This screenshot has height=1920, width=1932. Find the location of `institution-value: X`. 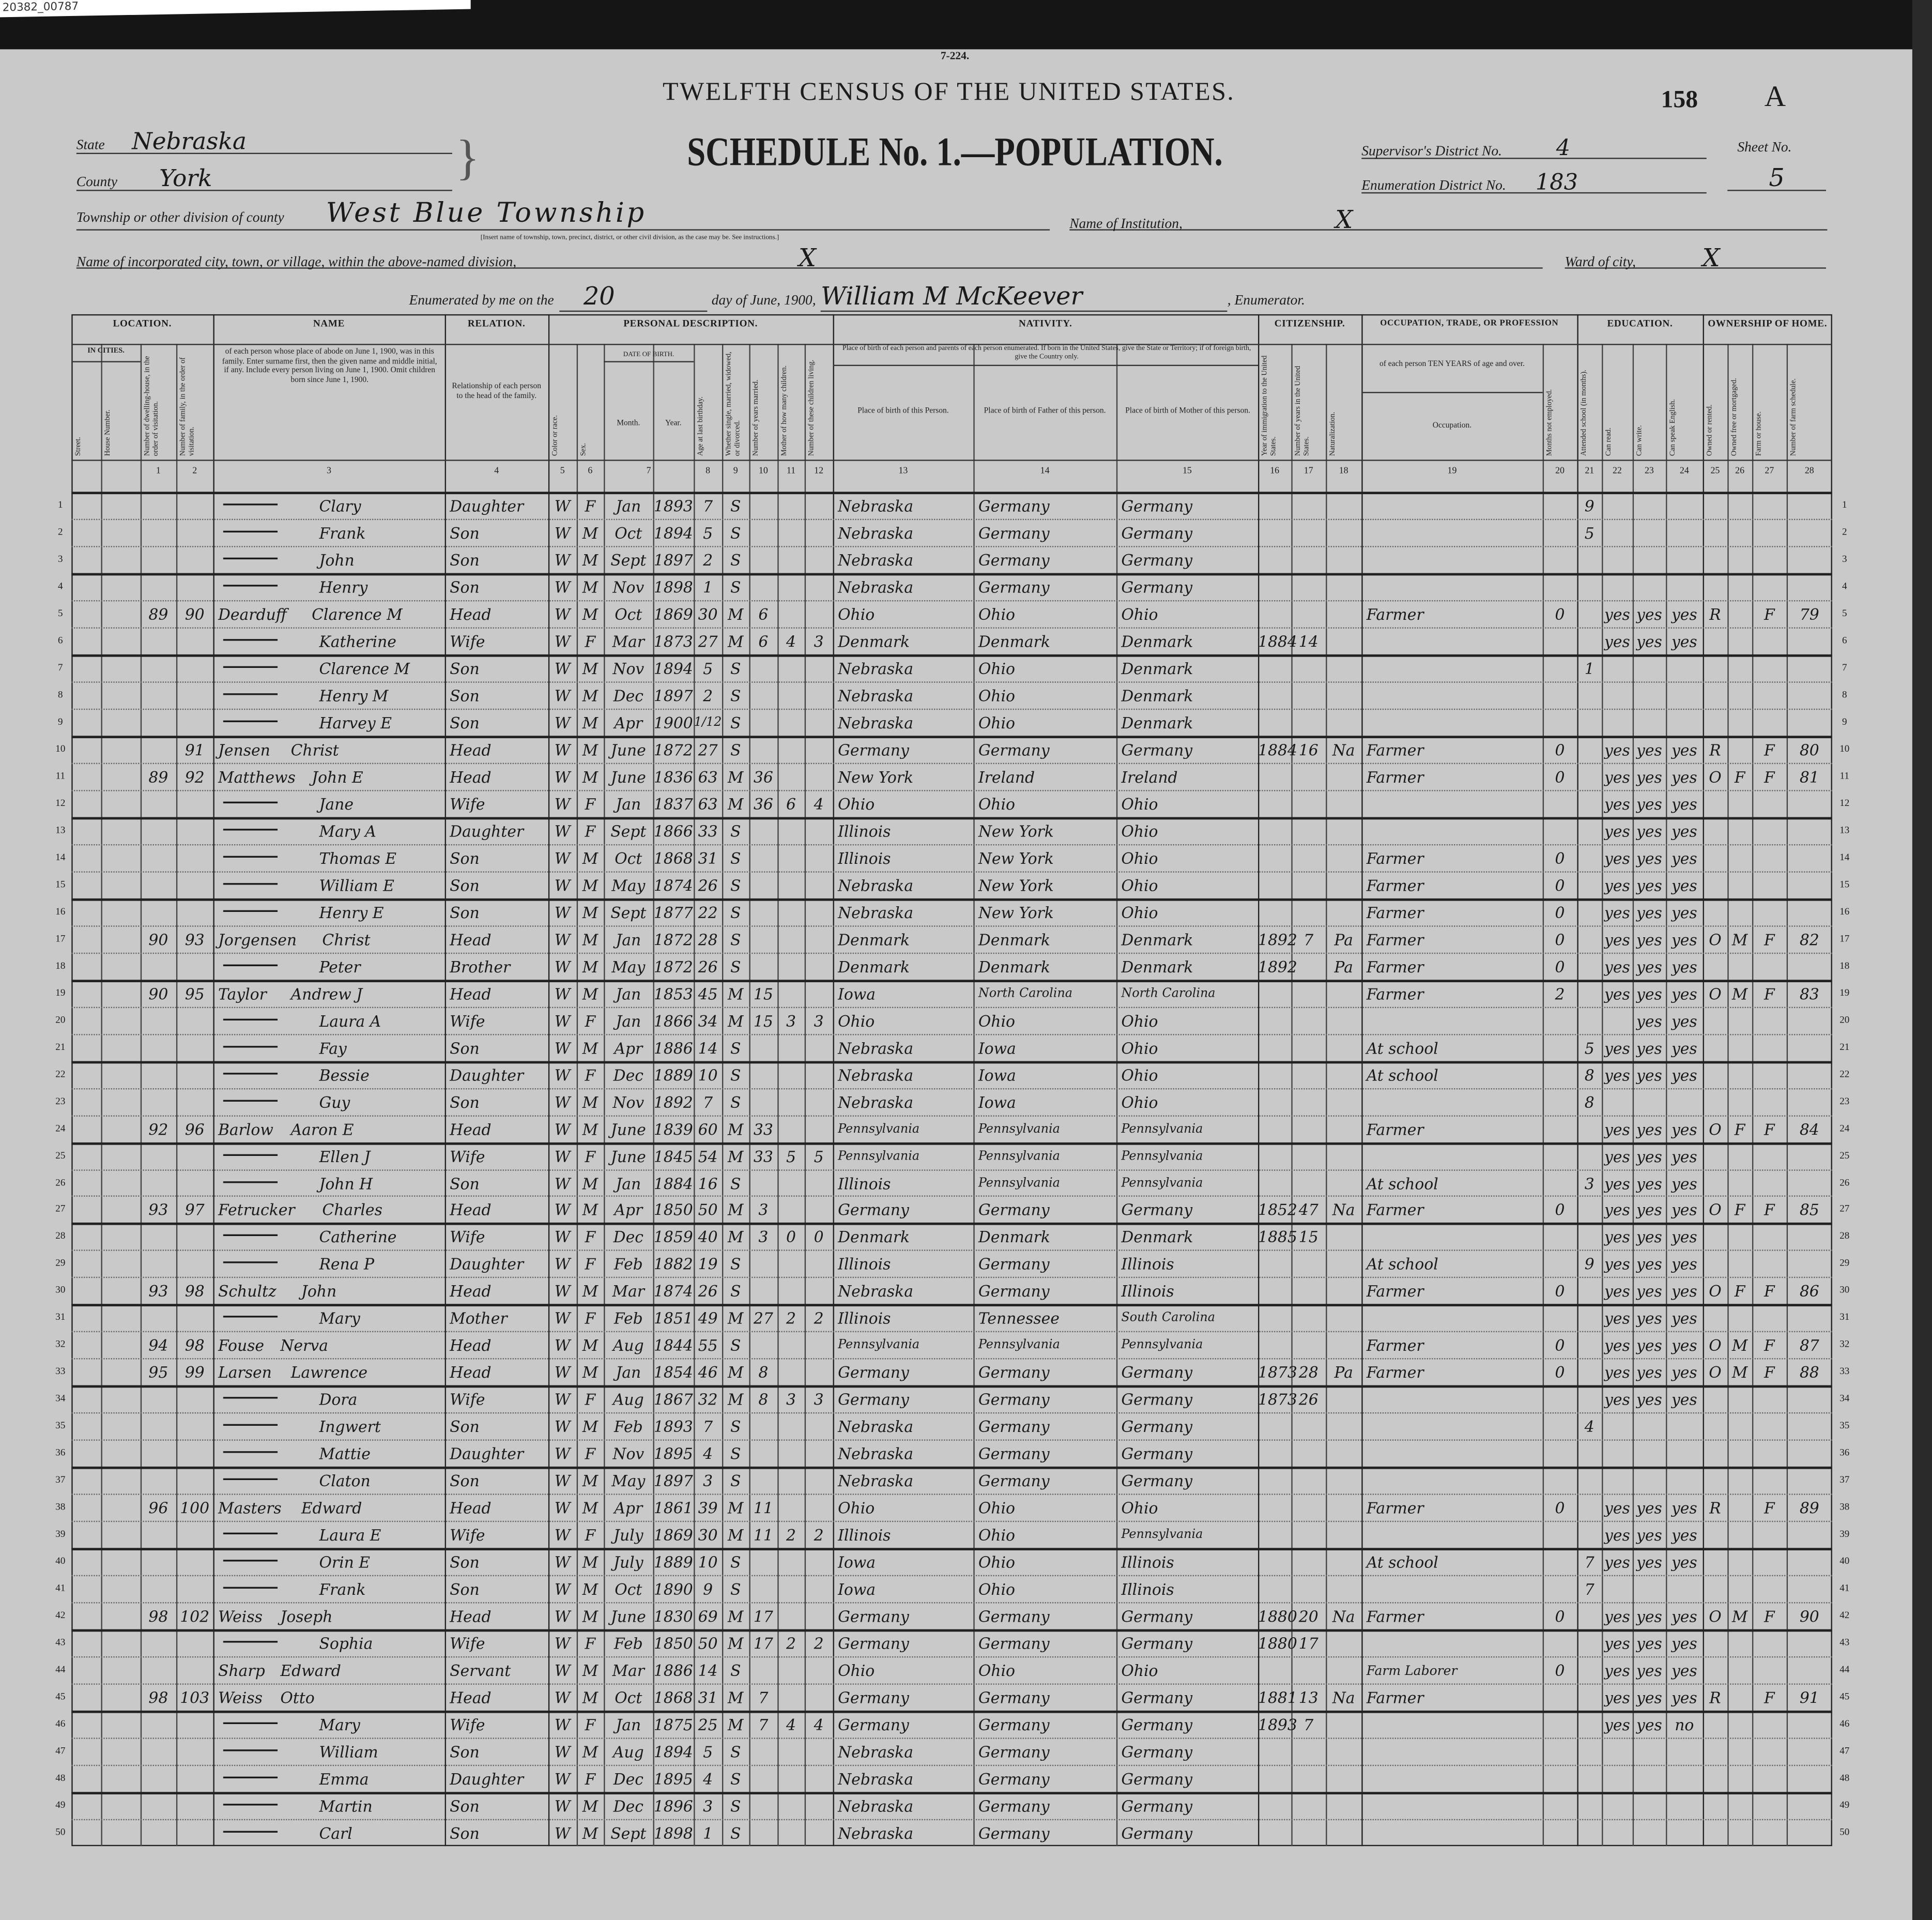

institution-value: X is located at coordinates (1344, 219).